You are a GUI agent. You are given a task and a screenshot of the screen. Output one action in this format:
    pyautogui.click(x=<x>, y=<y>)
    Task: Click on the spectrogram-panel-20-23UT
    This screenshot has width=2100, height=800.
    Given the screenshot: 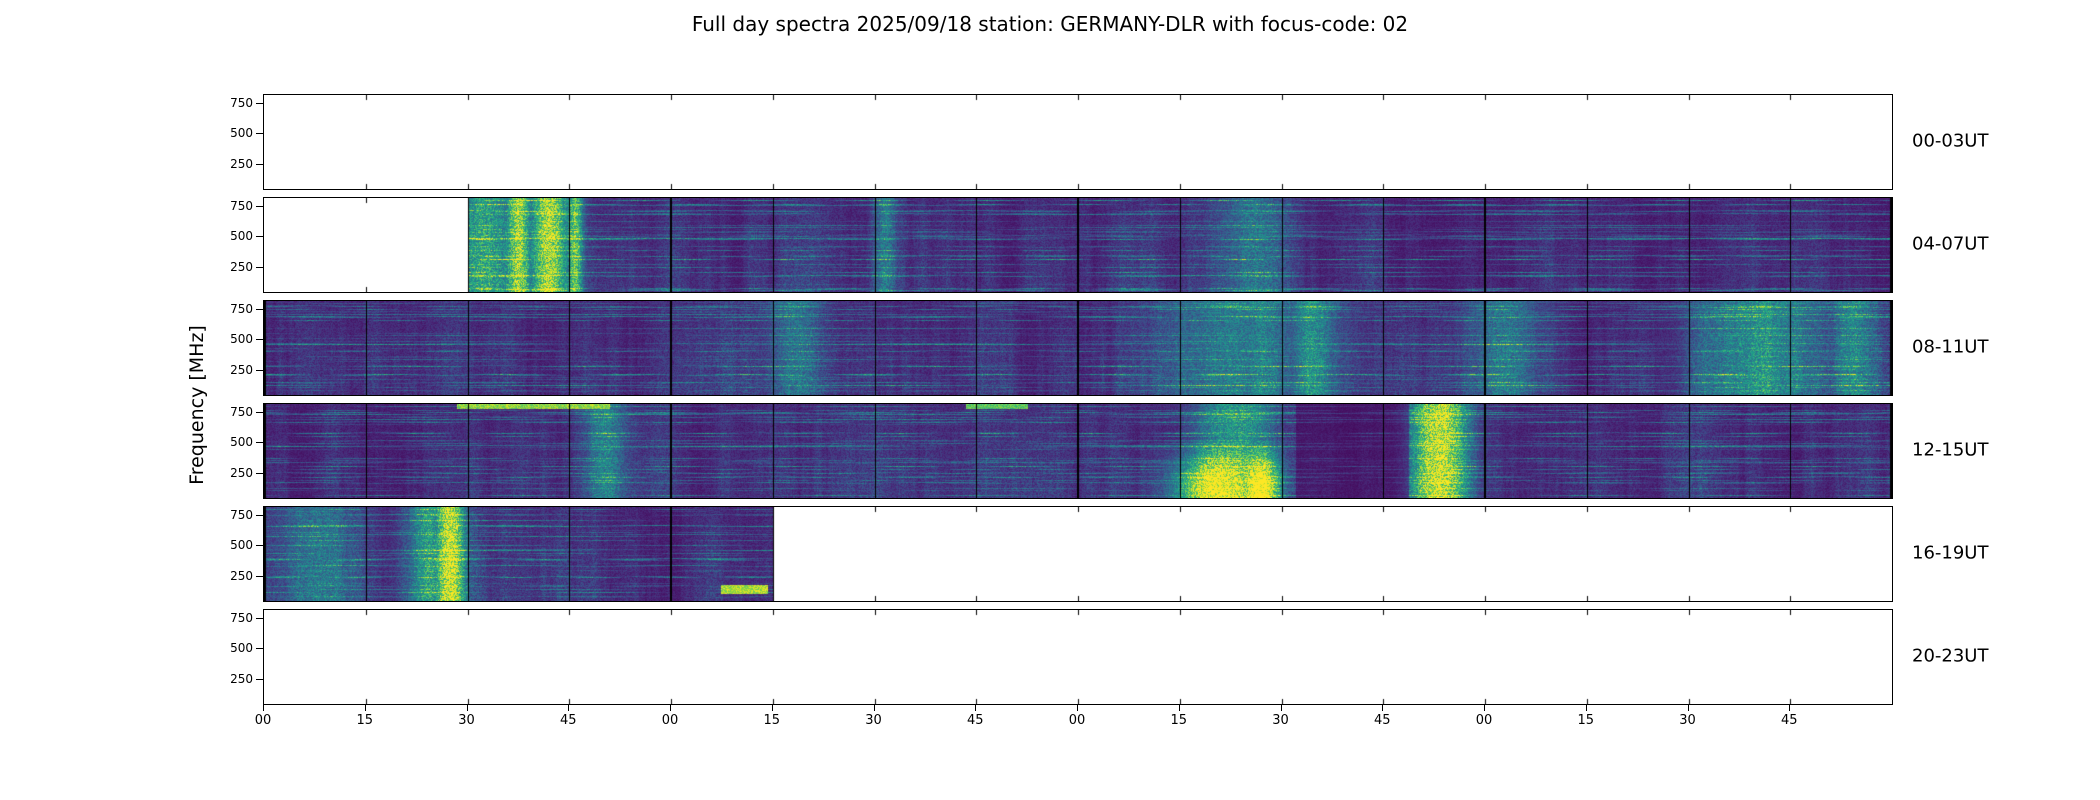 What is the action you would take?
    pyautogui.click(x=1078, y=657)
    